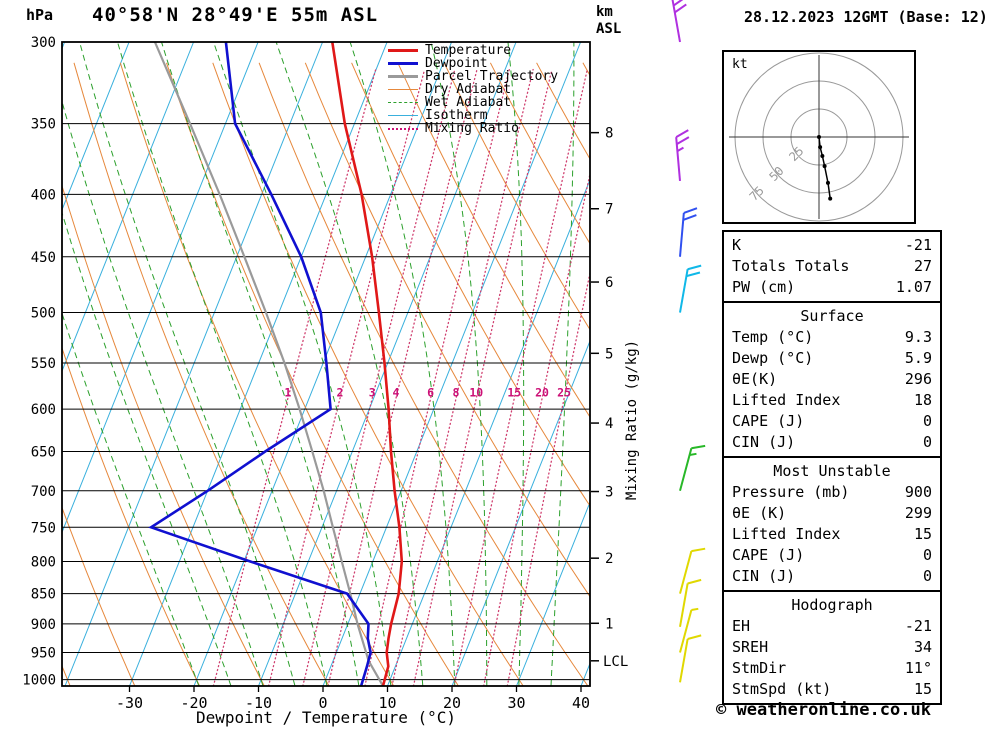 The image size is (1000, 733). Describe the element at coordinates (43, 195) in the screenshot. I see `svg-text: 400` at that location.